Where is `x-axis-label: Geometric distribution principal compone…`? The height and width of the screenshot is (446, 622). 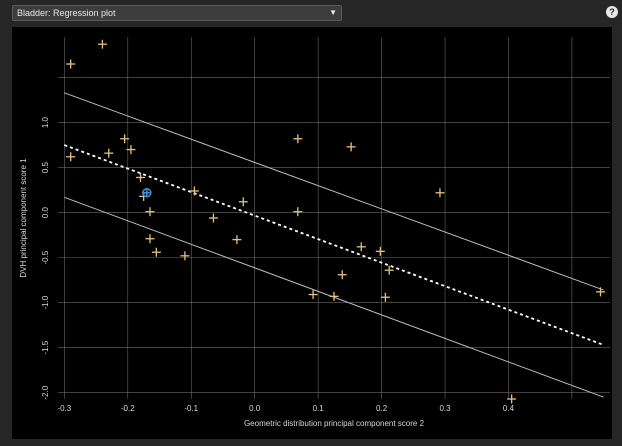
x-axis-label: Geometric distribution principal compone… is located at coordinates (334, 423).